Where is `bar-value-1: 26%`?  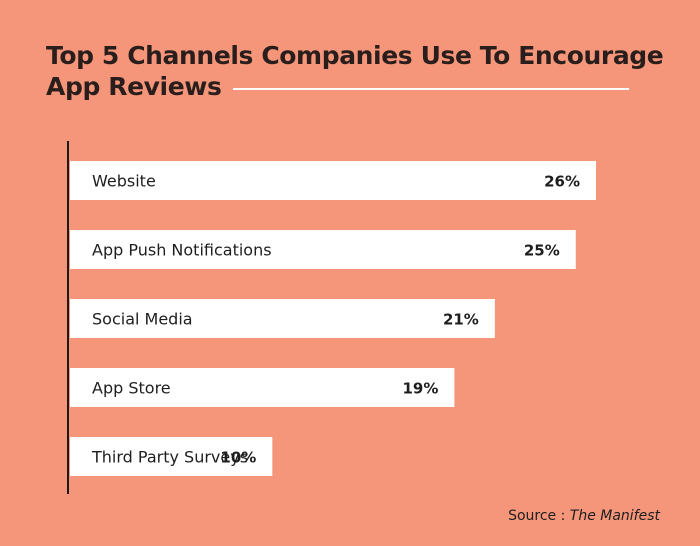
bar-value-1: 26% is located at coordinates (562, 182).